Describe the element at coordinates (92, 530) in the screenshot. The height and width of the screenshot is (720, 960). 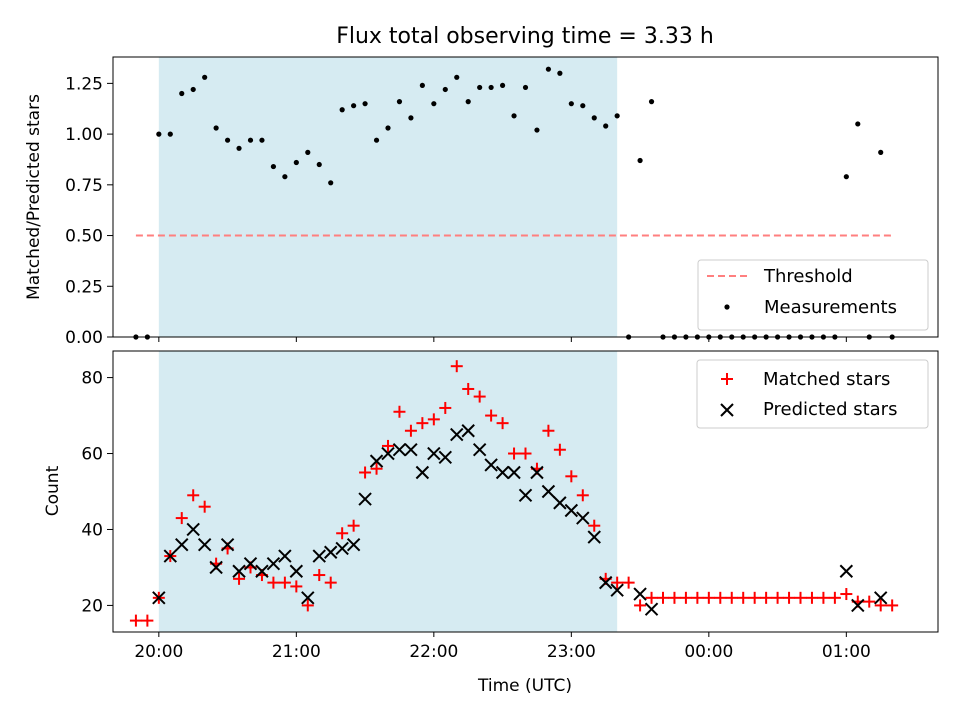
I see `y-tick-label: 40` at that location.